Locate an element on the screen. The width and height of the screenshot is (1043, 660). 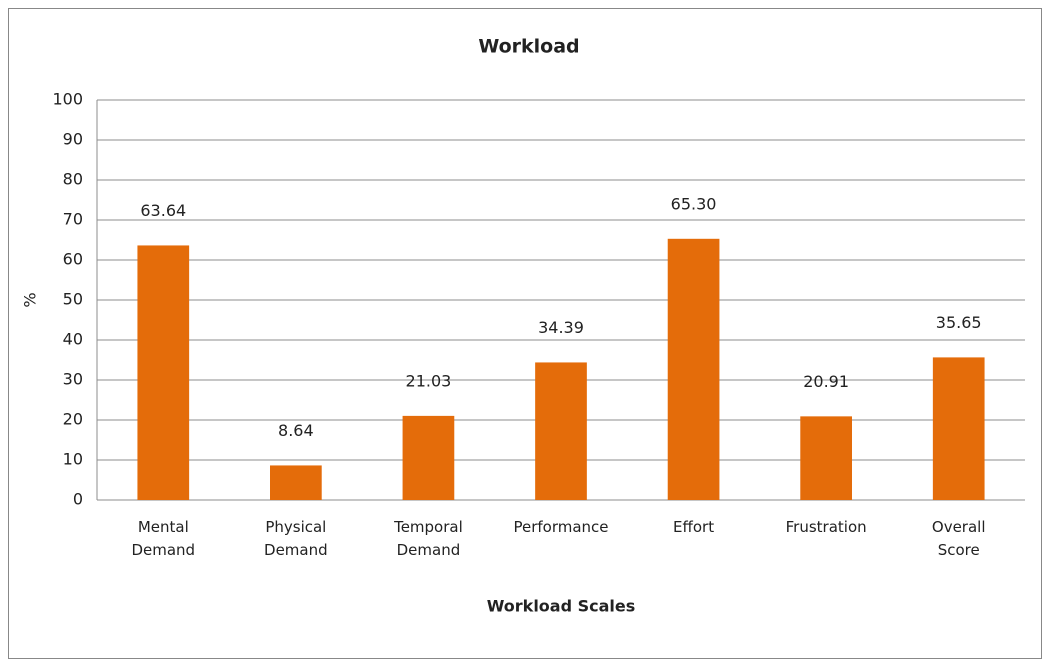
y-tick-label: 100 is located at coordinates (67, 99).